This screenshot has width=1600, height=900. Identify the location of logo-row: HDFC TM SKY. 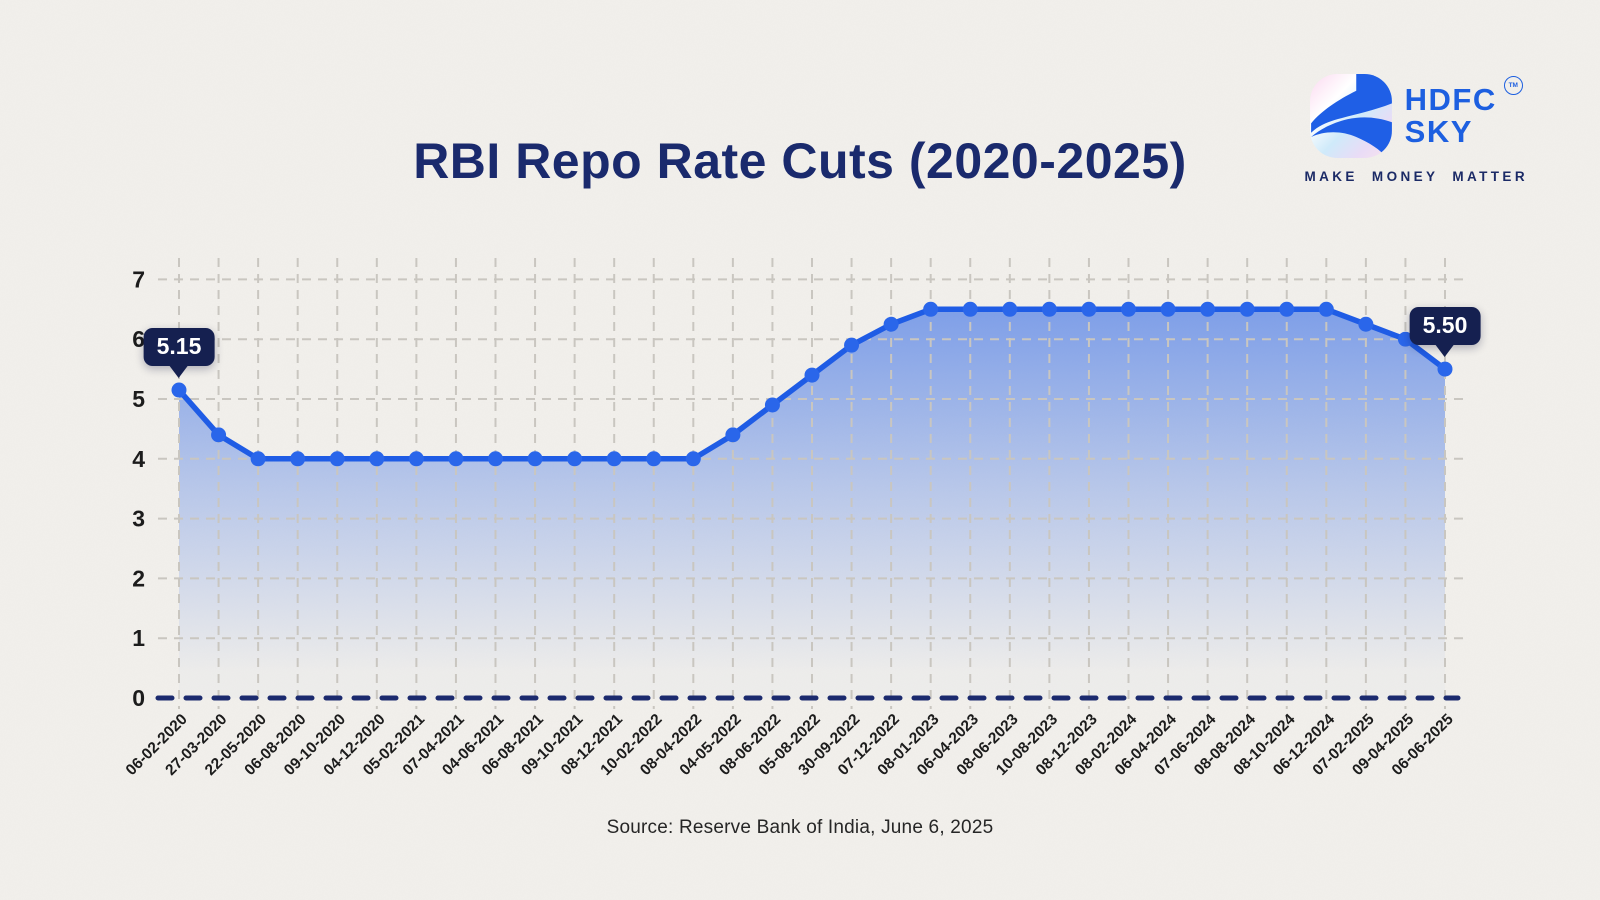
(1416, 116).